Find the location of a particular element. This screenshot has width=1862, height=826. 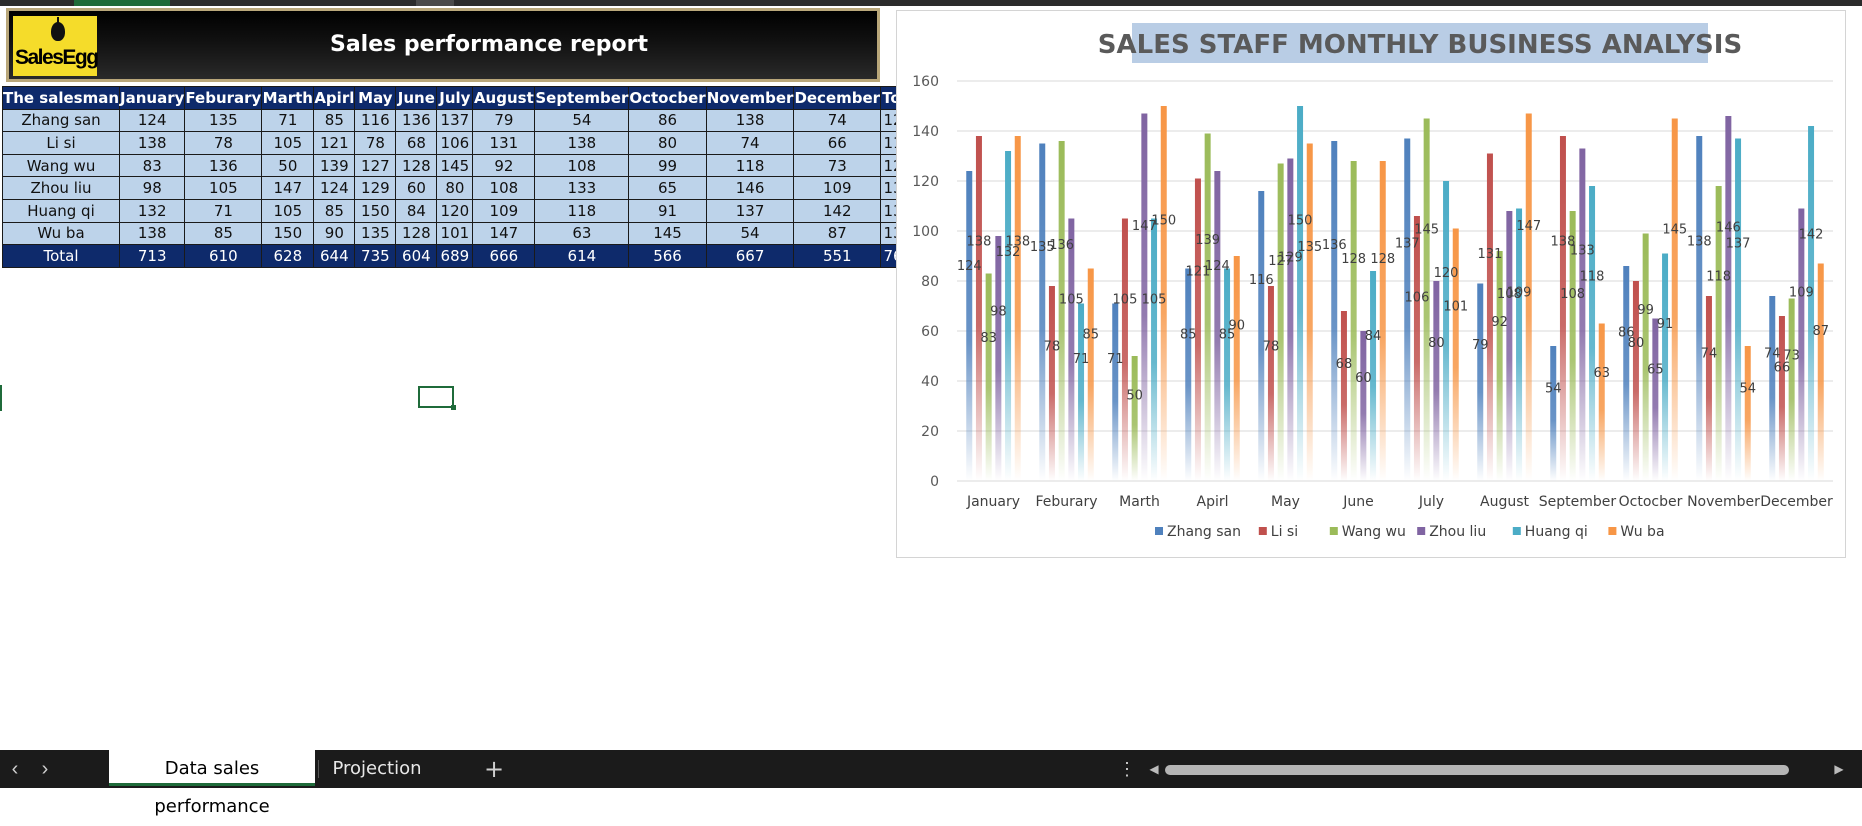

legend-entry: Huang qi is located at coordinates (1556, 532).